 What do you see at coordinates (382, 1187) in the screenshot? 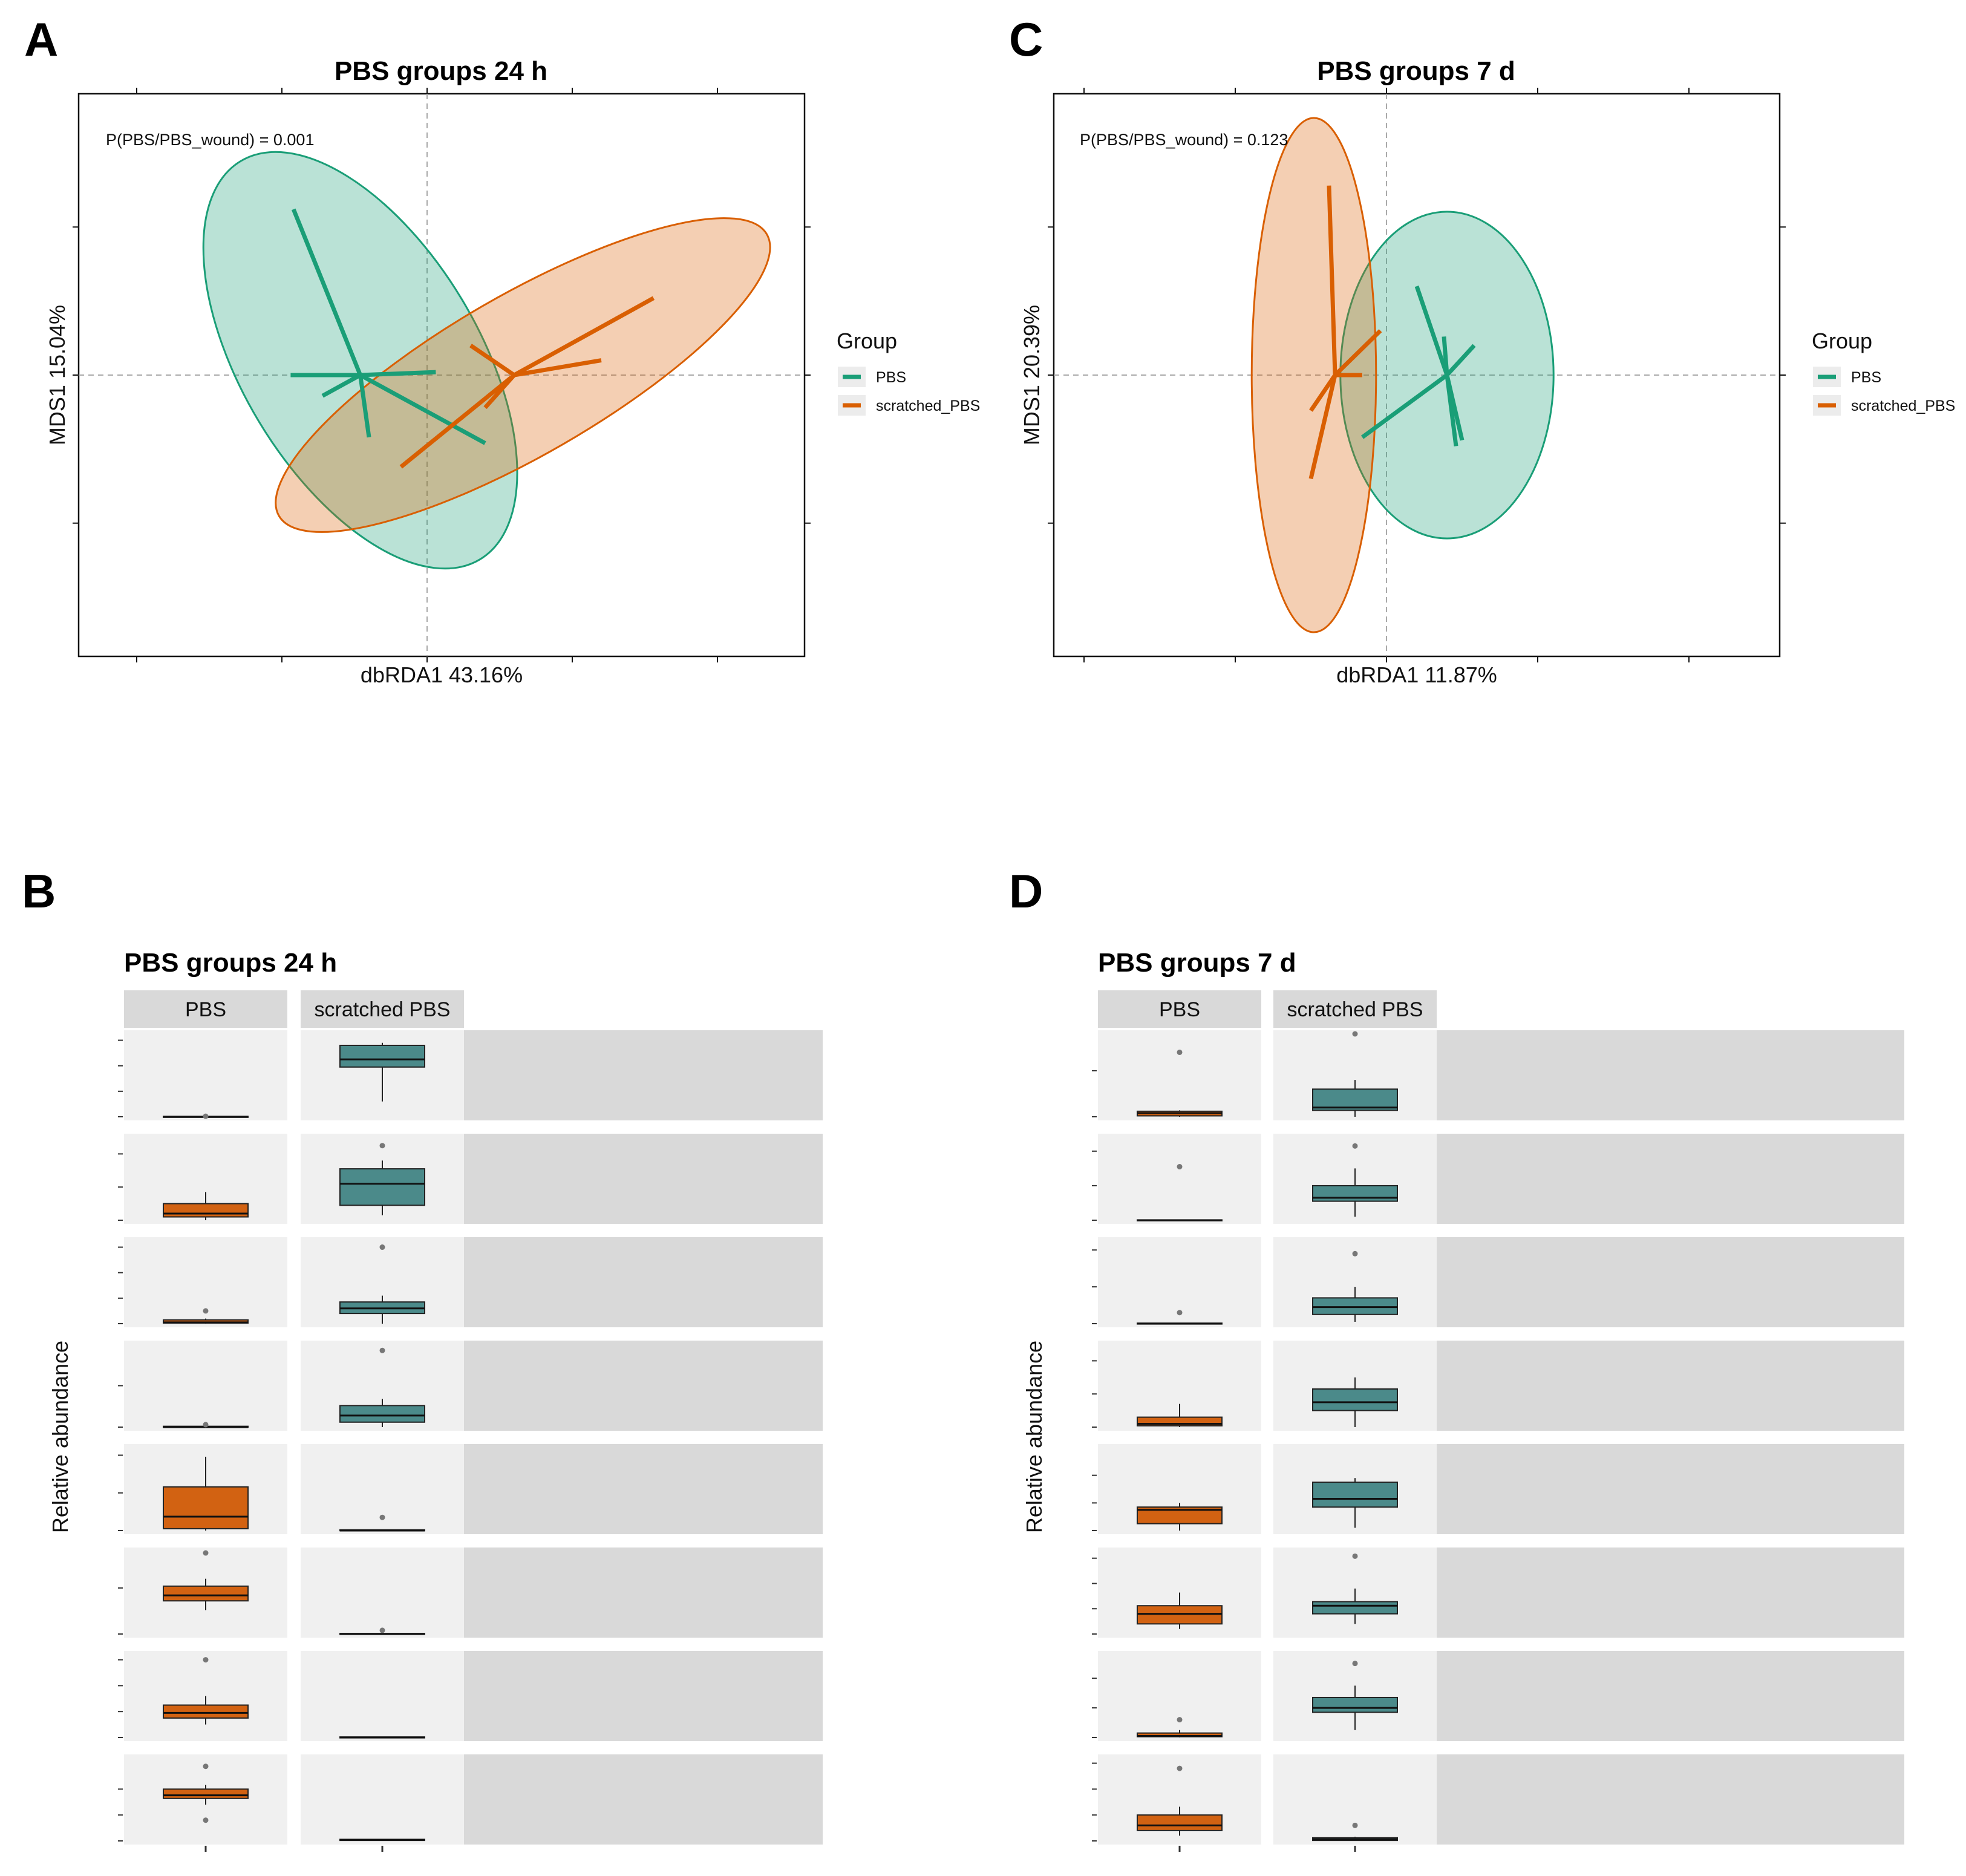
I see `panel-b-box-scratched` at bounding box center [382, 1187].